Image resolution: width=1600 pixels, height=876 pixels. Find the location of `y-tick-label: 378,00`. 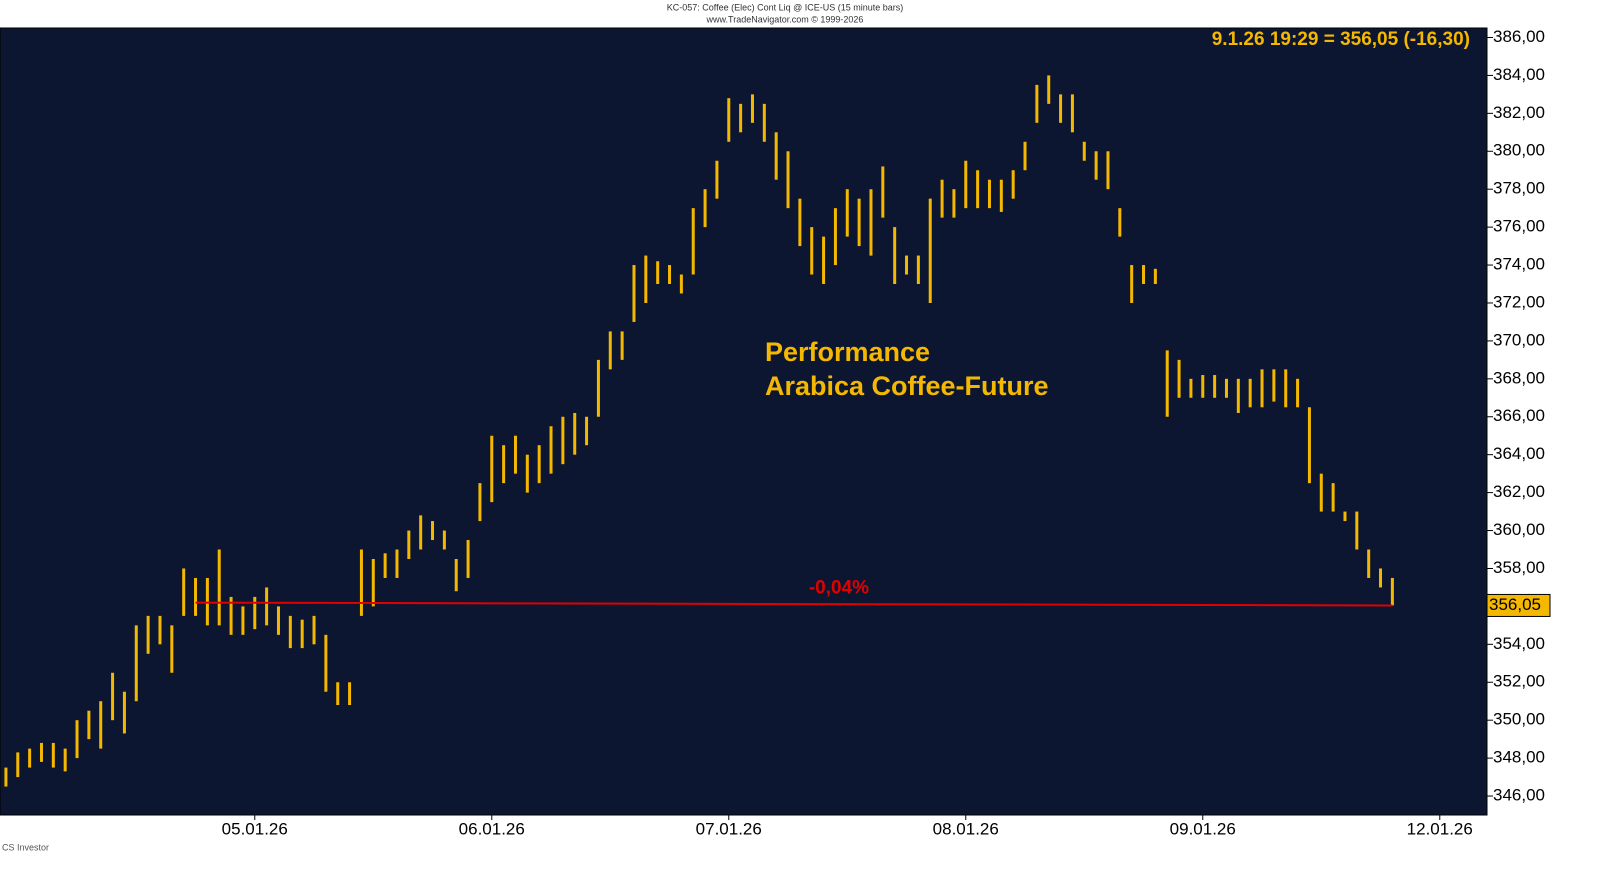

y-tick-label: 378,00 is located at coordinates (1519, 188).